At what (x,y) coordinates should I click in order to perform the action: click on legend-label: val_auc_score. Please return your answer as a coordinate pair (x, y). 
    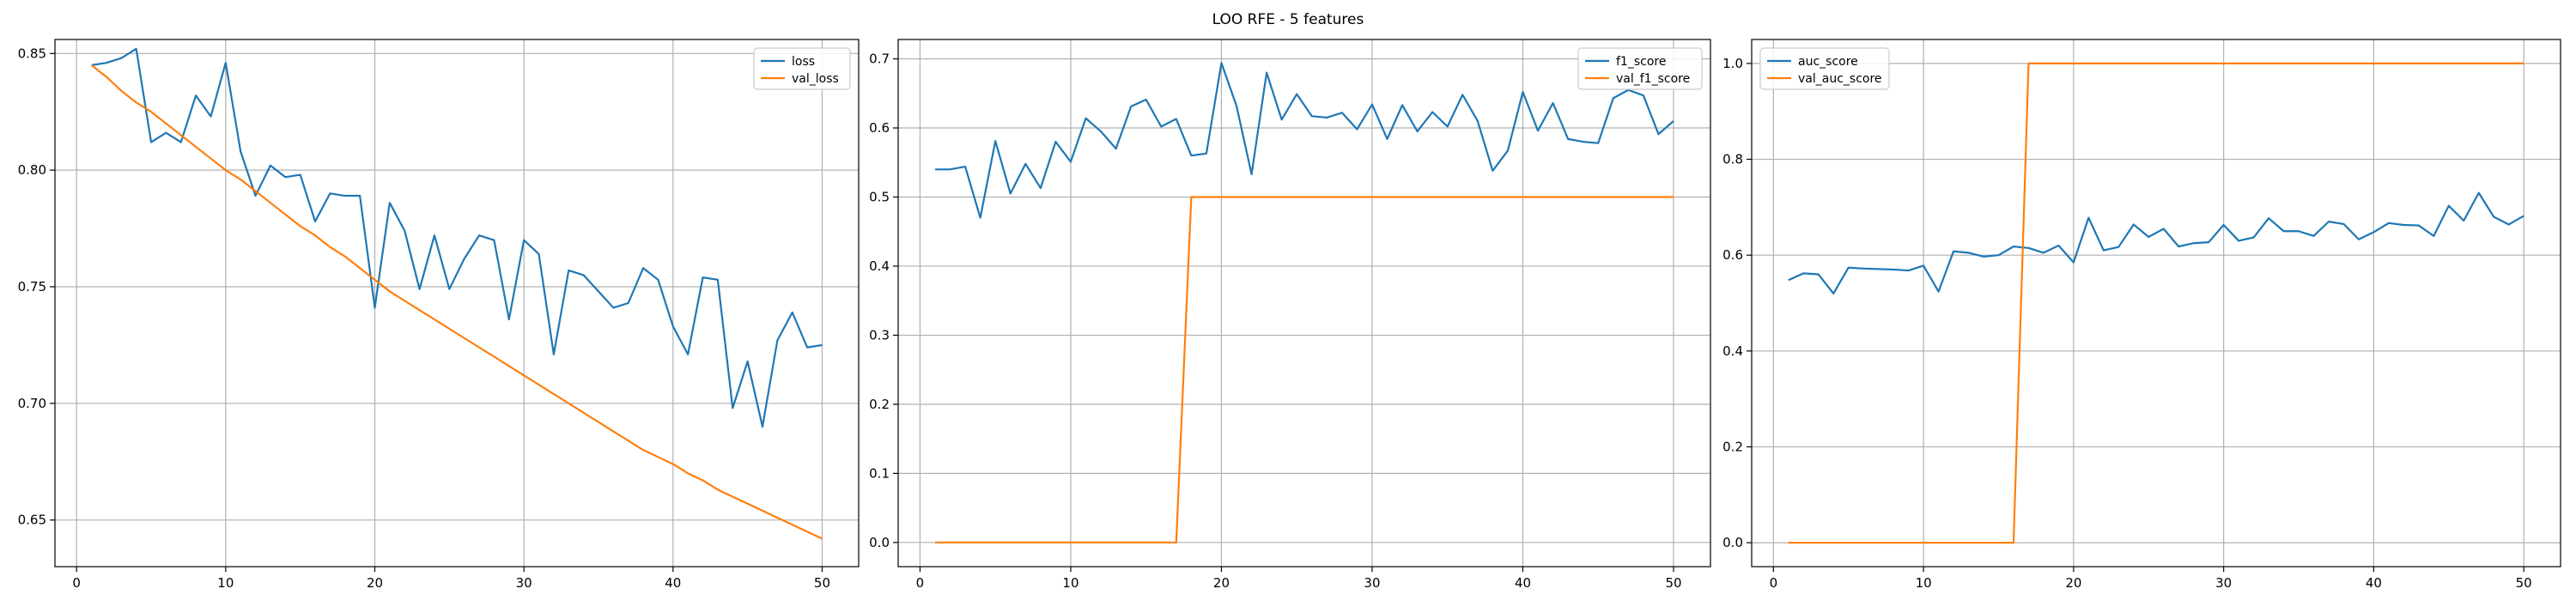
    Looking at the image, I should click on (1840, 79).